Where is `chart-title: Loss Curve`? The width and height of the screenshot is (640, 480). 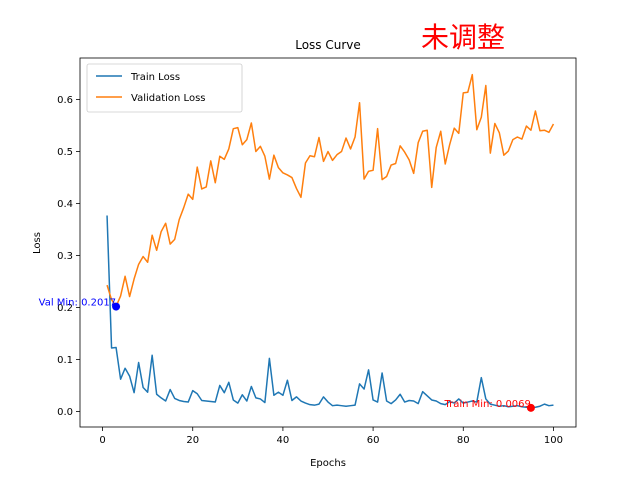
chart-title: Loss Curve is located at coordinates (328, 45).